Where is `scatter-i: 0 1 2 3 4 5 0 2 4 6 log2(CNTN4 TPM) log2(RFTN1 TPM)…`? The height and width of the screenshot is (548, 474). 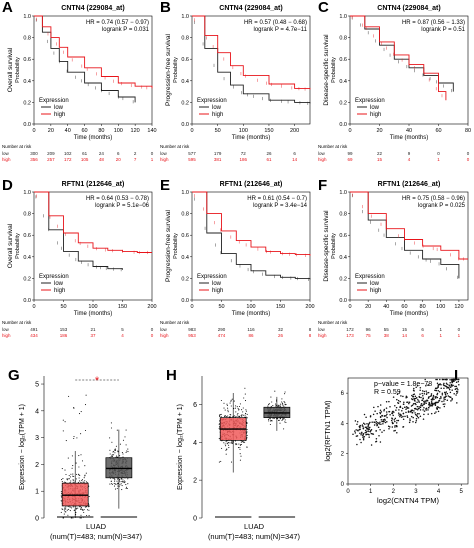 scatter-i: 0 1 2 3 4 5 0 2 4 6 log2(CNTN4 TPM) log2(RFTN1 TPM)… is located at coordinates (396, 441).